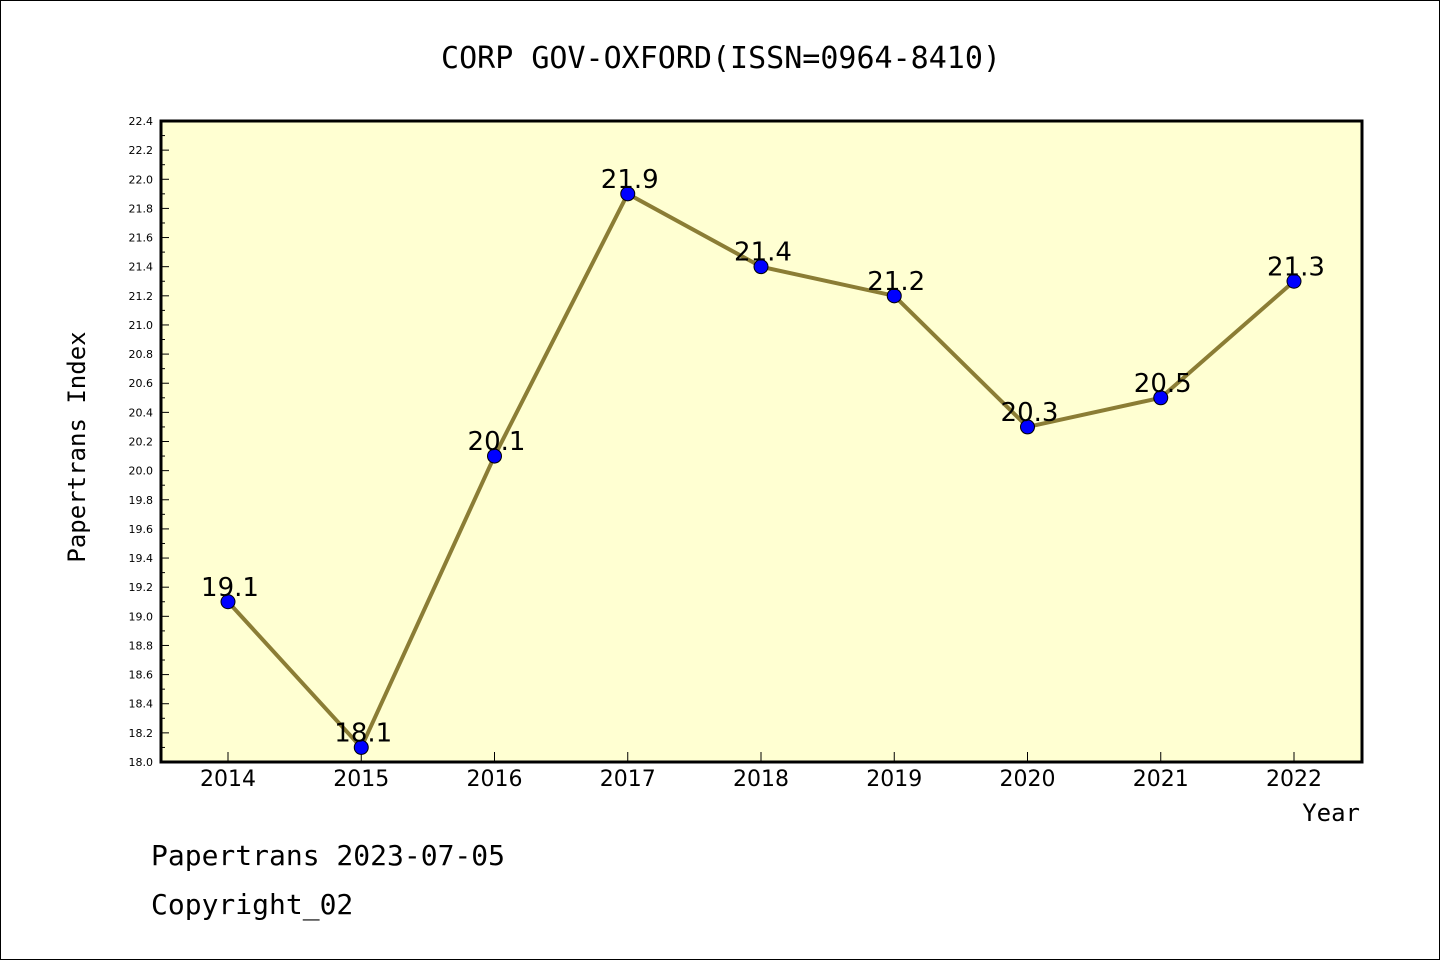  I want to click on y-tick-label: 22.2, so click(141, 150).